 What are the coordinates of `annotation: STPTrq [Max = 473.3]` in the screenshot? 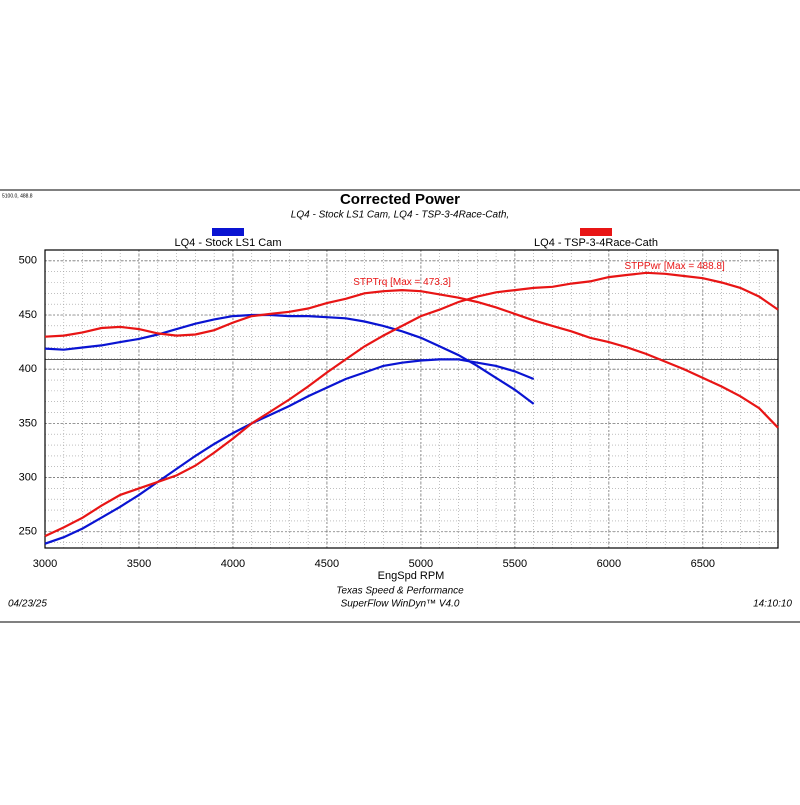 It's located at (402, 282).